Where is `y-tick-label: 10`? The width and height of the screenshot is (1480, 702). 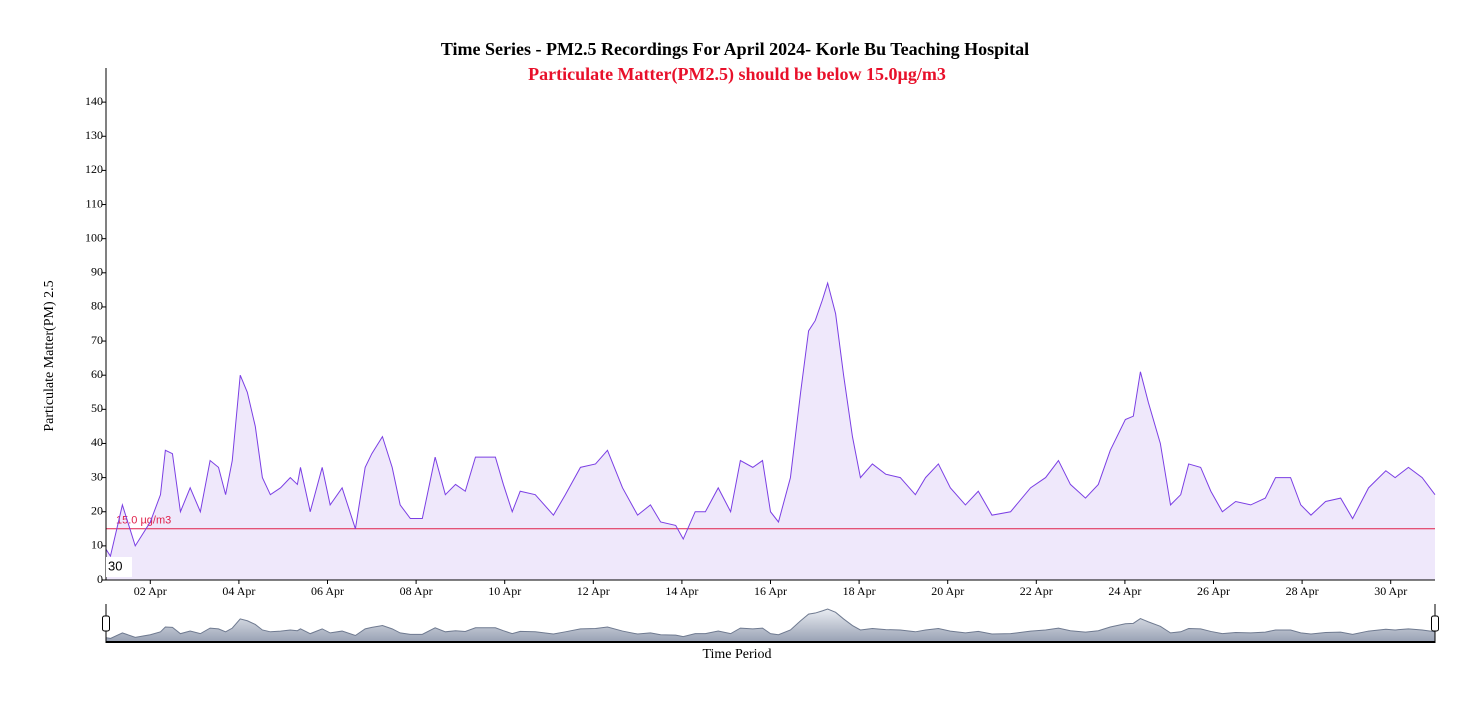
y-tick-label: 10 is located at coordinates (97, 545).